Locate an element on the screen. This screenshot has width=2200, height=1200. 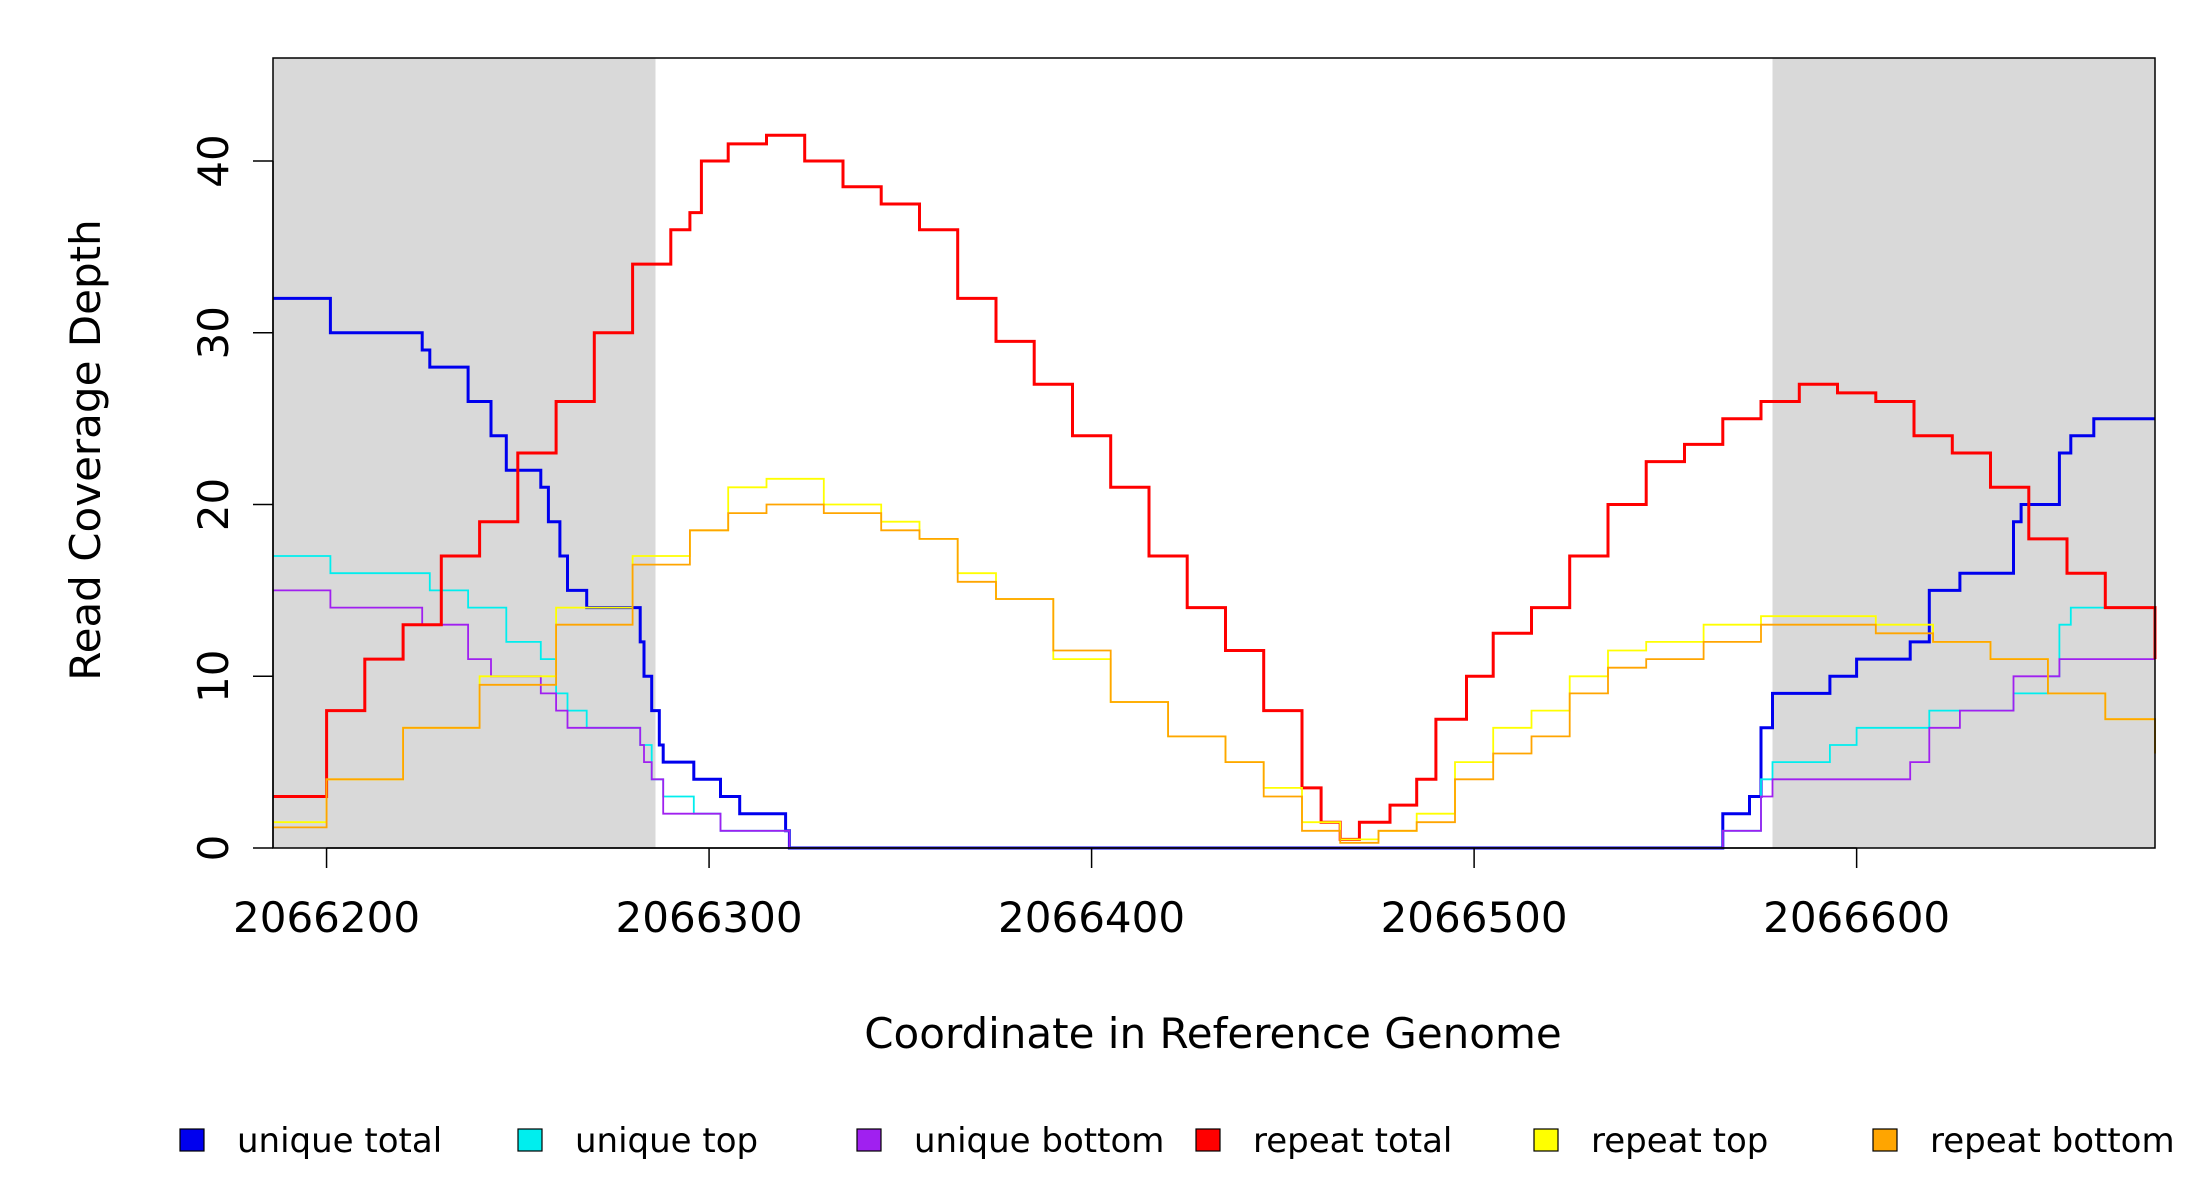
x-tick-label-2066500: 2066500 is located at coordinates (1474, 917).